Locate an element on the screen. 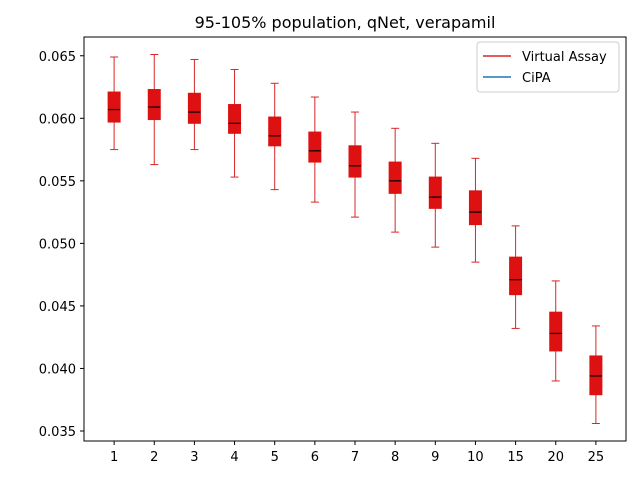 This screenshot has height=480, width=640. x-tick-label: 15 is located at coordinates (515, 457).